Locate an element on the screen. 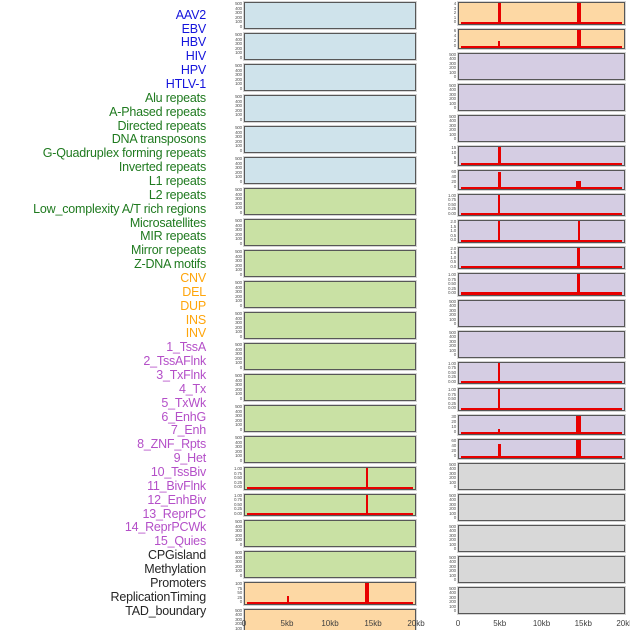 This screenshot has width=630, height=630. track-label: Z-DNA motifs is located at coordinates (170, 264).